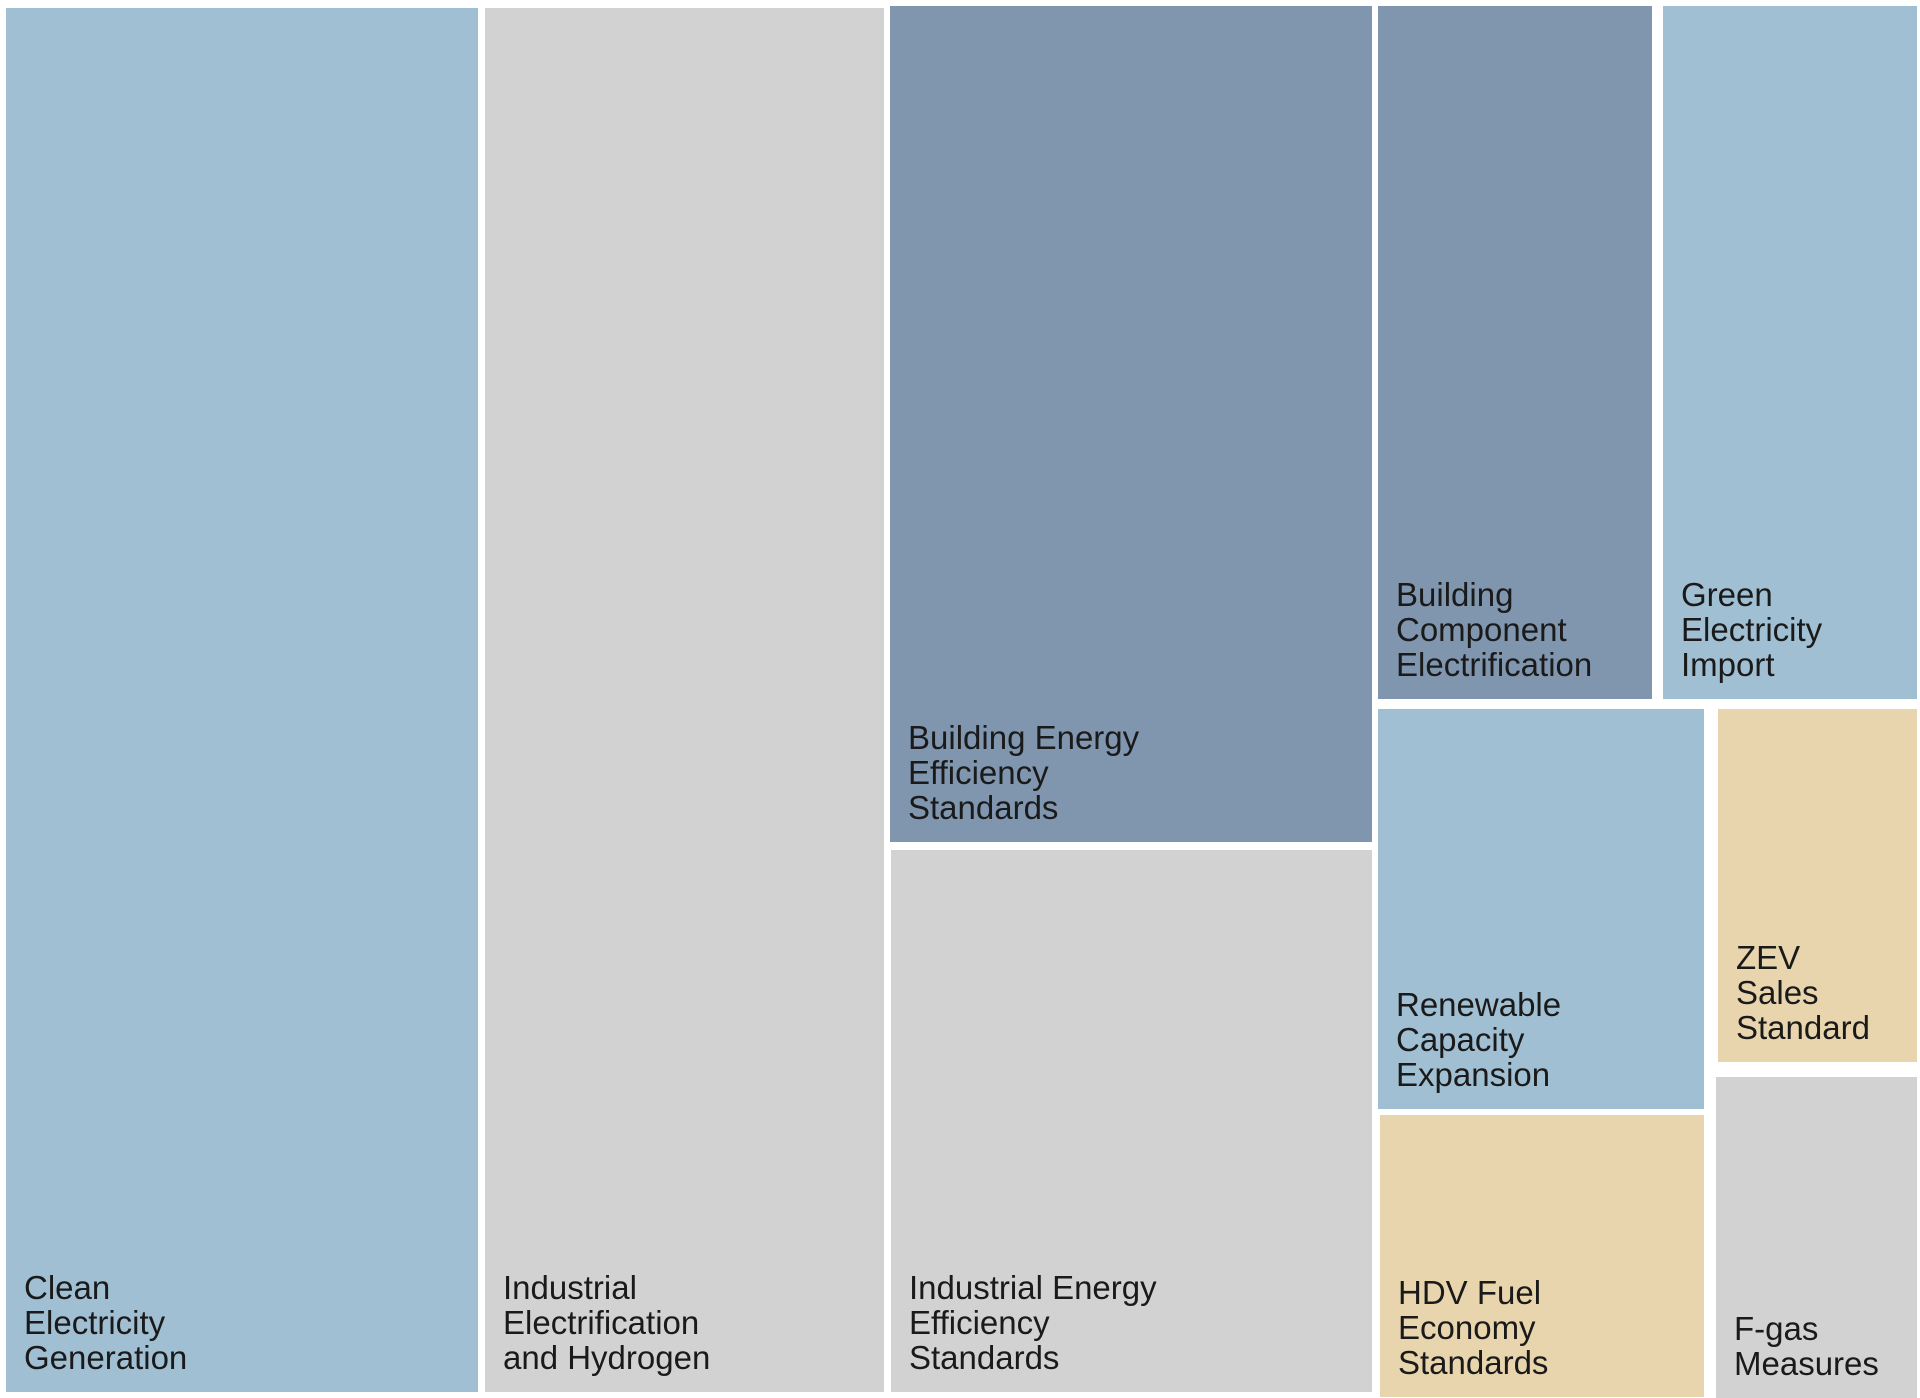 Image resolution: width=1920 pixels, height=1398 pixels. I want to click on treemap-tile-label: Industrial Electrification and Hydrogen, so click(606, 1322).